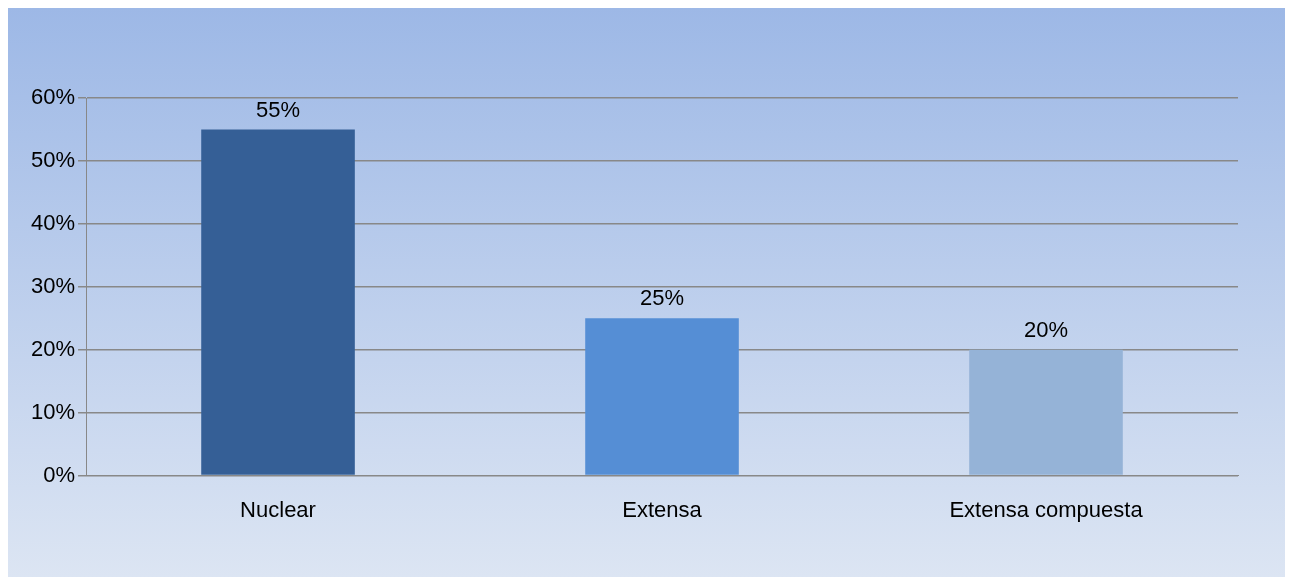 The height and width of the screenshot is (585, 1293). I want to click on y-tick-label: 30%, so click(53, 285).